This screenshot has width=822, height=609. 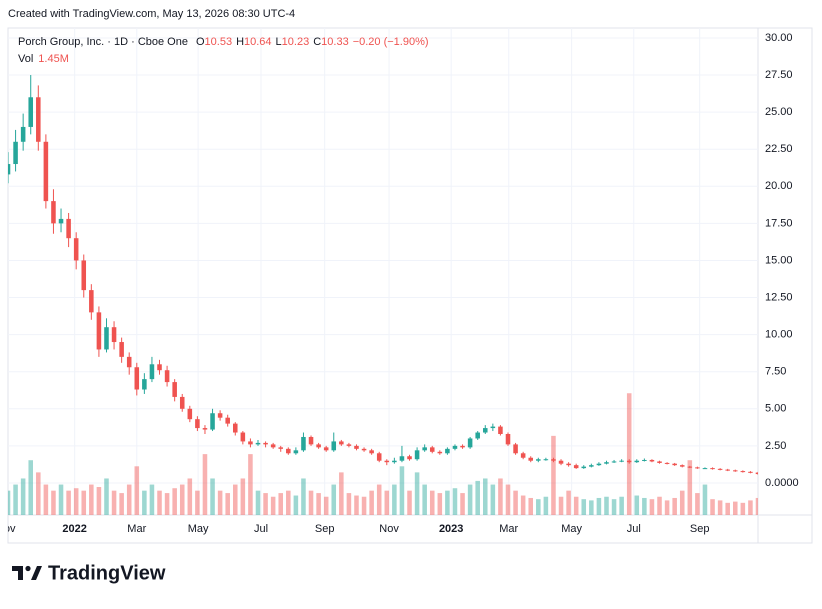 I want to click on legend-ohlc-value: 10.53, so click(x=219, y=42).